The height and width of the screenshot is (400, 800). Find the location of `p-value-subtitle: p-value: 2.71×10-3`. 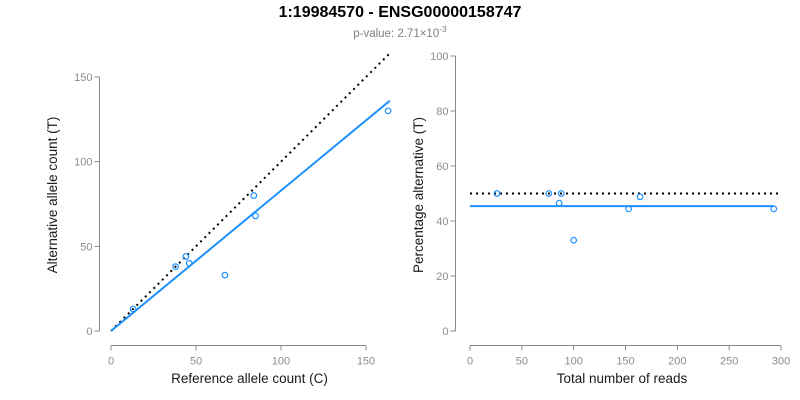

p-value-subtitle: p-value: 2.71×10-3 is located at coordinates (400, 32).